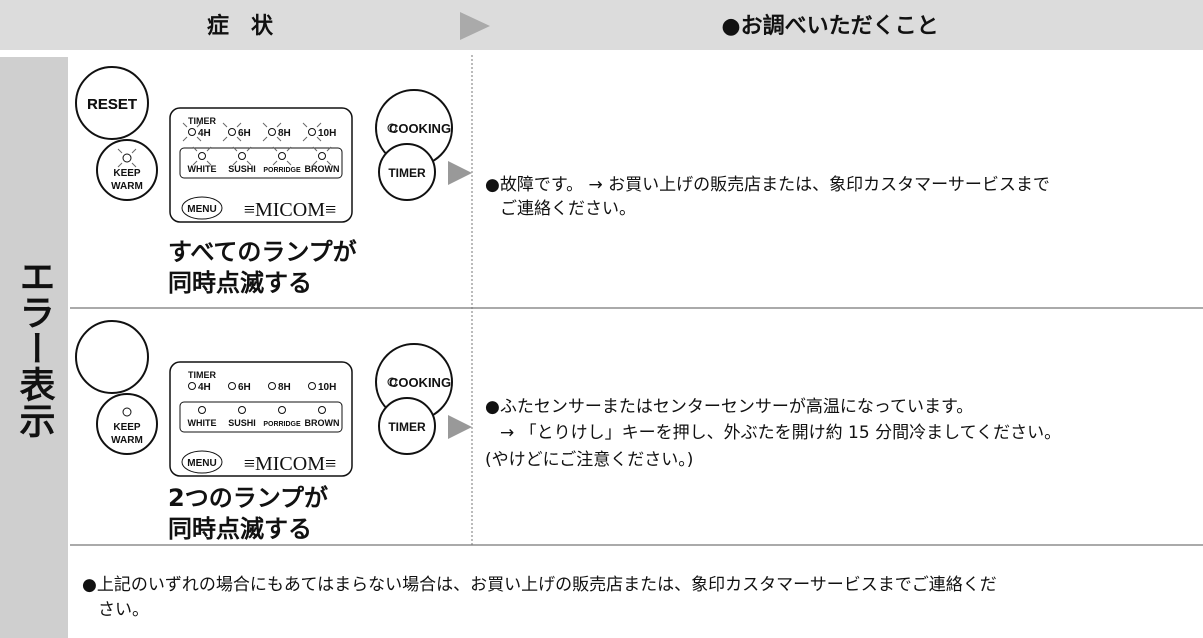  What do you see at coordinates (244, 133) in the screenshot?
I see `panel-label: 6H` at bounding box center [244, 133].